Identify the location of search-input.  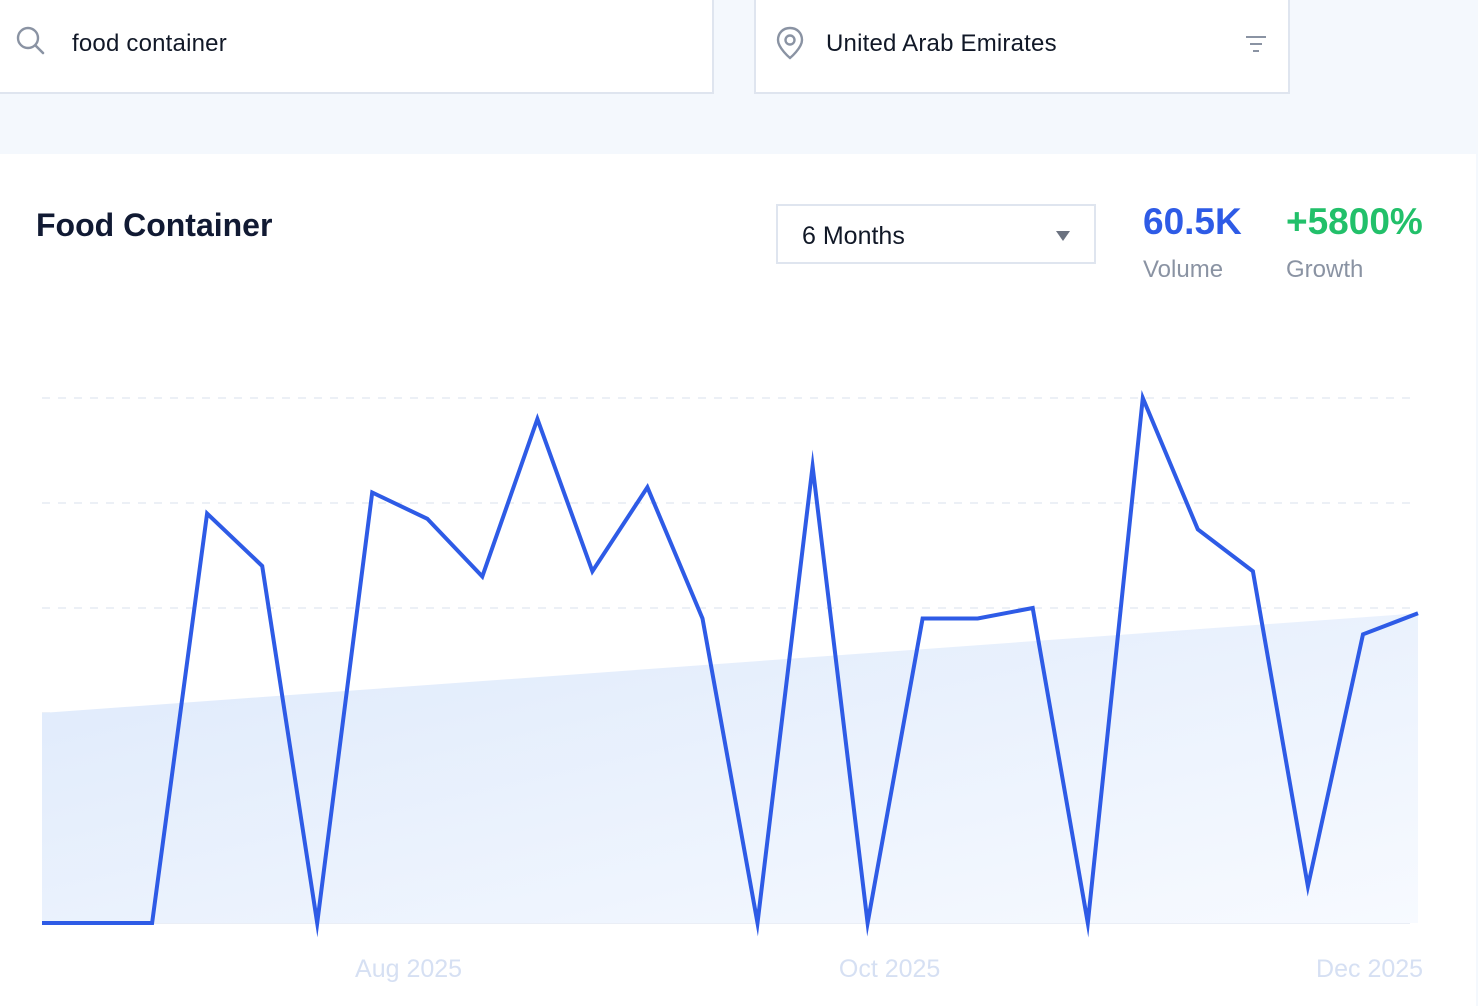
(372, 44).